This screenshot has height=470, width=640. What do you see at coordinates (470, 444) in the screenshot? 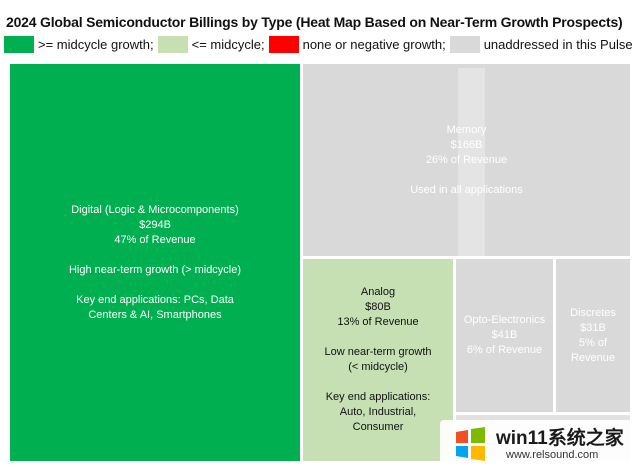
I see `windows-logo-icon` at bounding box center [470, 444].